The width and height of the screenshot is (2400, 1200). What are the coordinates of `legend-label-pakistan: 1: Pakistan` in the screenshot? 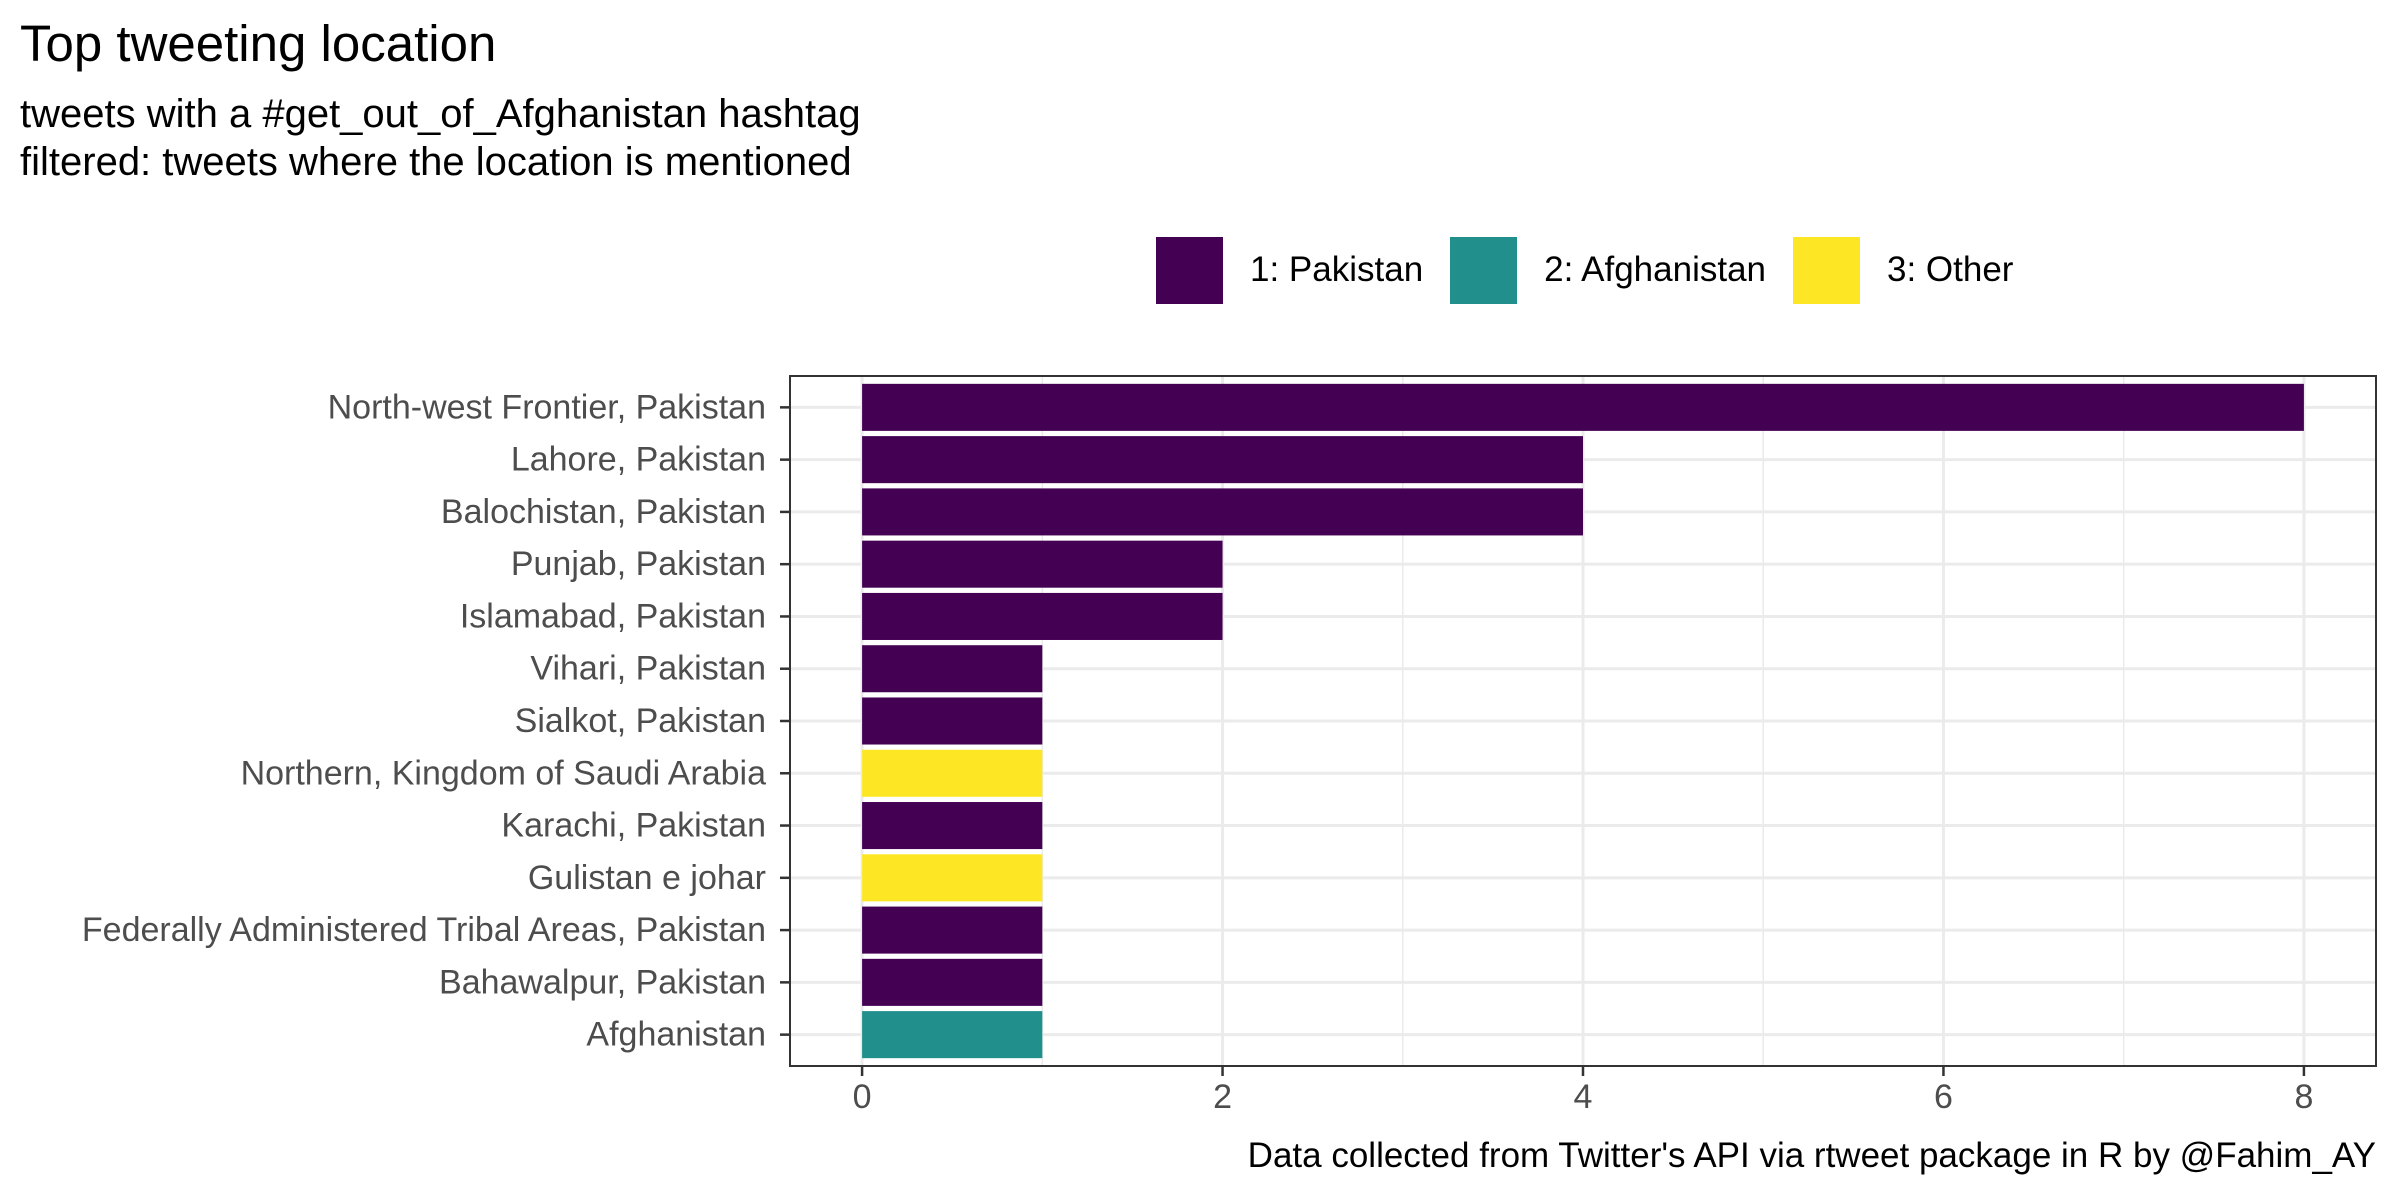 It's located at (1337, 269).